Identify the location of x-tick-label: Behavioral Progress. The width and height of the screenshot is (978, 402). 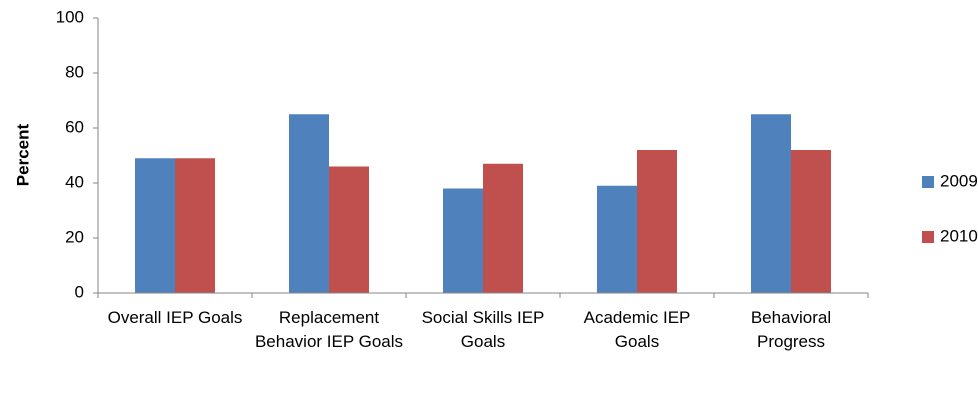
(791, 329).